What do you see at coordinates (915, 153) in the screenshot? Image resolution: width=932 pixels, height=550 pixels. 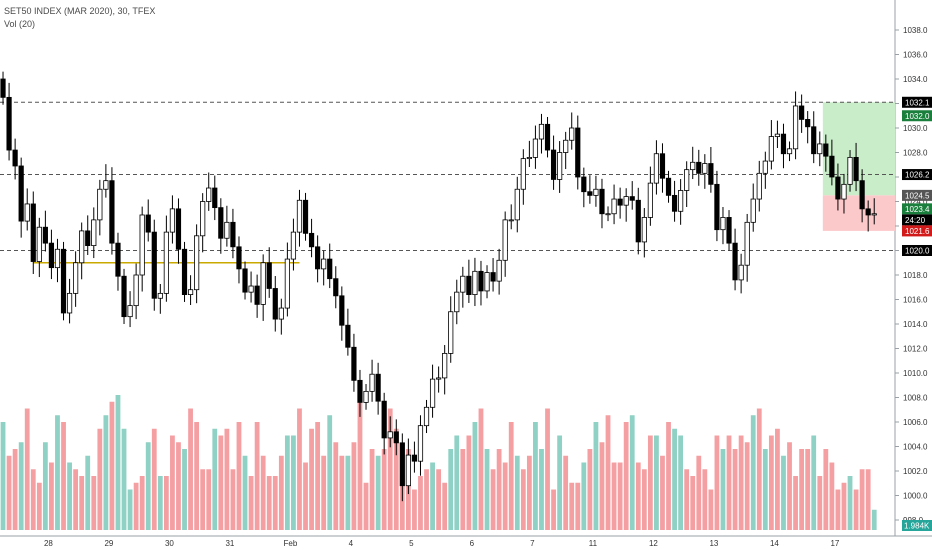 I see `y-tick-label: 1028.0` at bounding box center [915, 153].